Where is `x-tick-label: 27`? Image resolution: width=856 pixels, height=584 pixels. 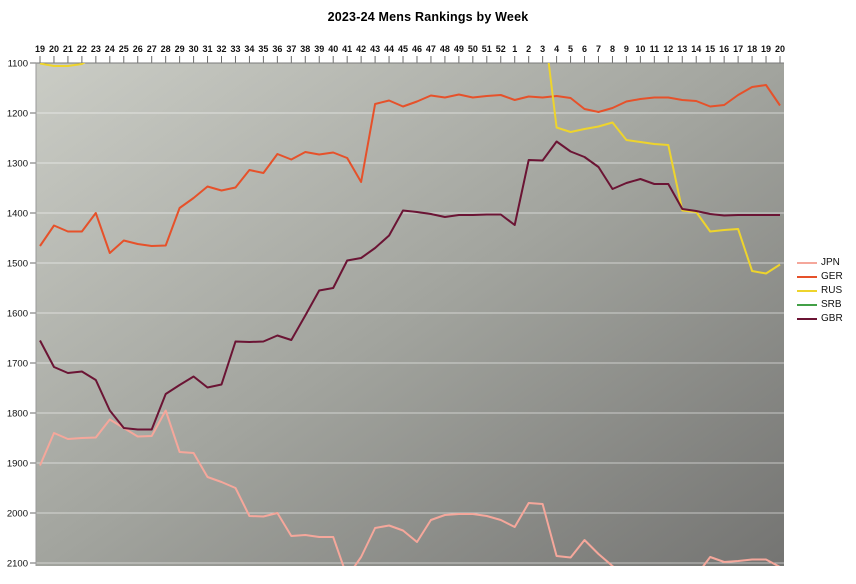 x-tick-label: 27 is located at coordinates (152, 49).